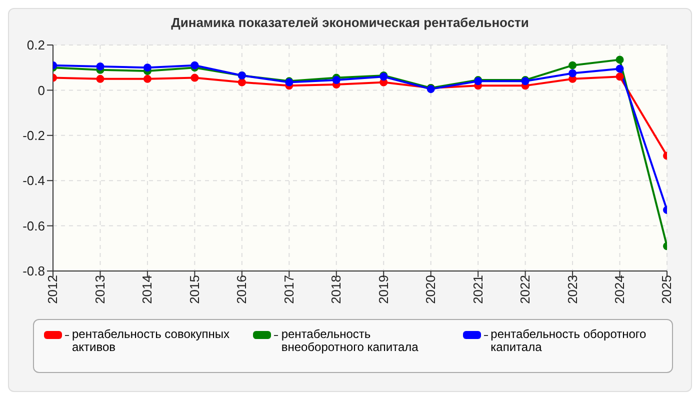  What do you see at coordinates (33, 180) in the screenshot?
I see `y-tick-label: -0.4` at bounding box center [33, 180].